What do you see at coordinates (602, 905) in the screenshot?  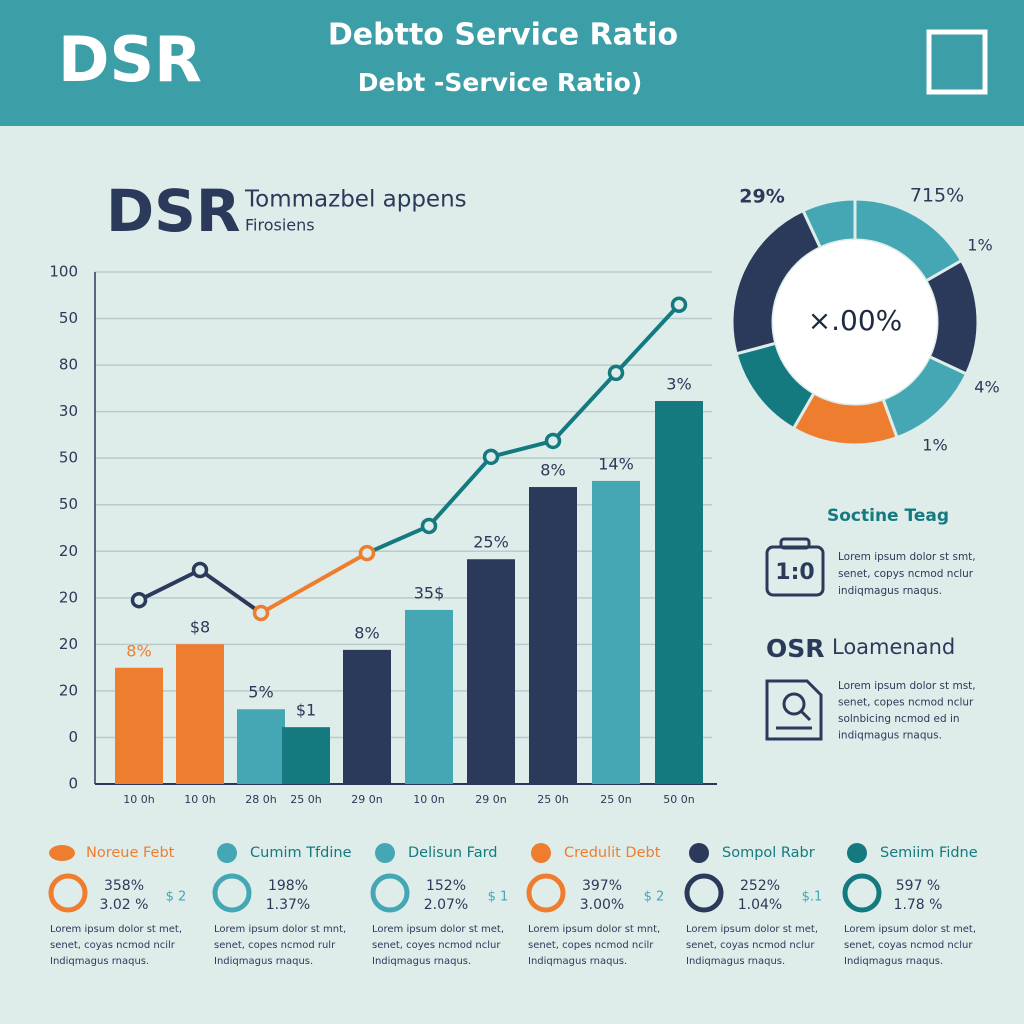 I see `legend-pct: 3.00%` at bounding box center [602, 905].